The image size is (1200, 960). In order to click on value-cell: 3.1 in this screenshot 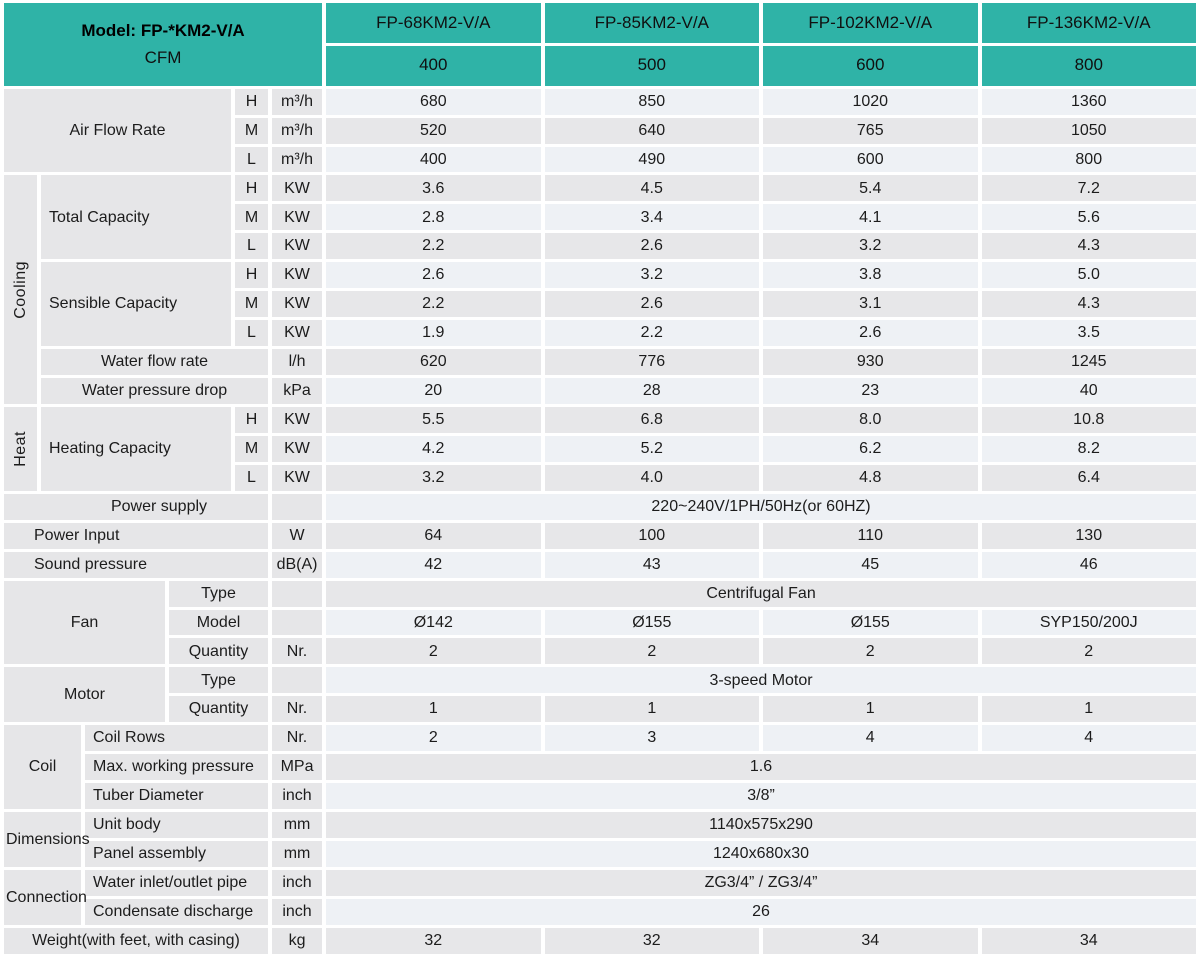, I will do `click(870, 304)`.